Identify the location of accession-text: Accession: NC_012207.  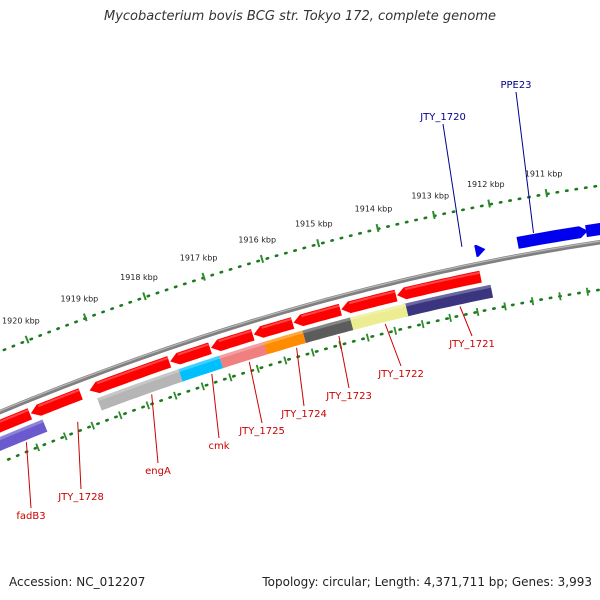
(77, 582).